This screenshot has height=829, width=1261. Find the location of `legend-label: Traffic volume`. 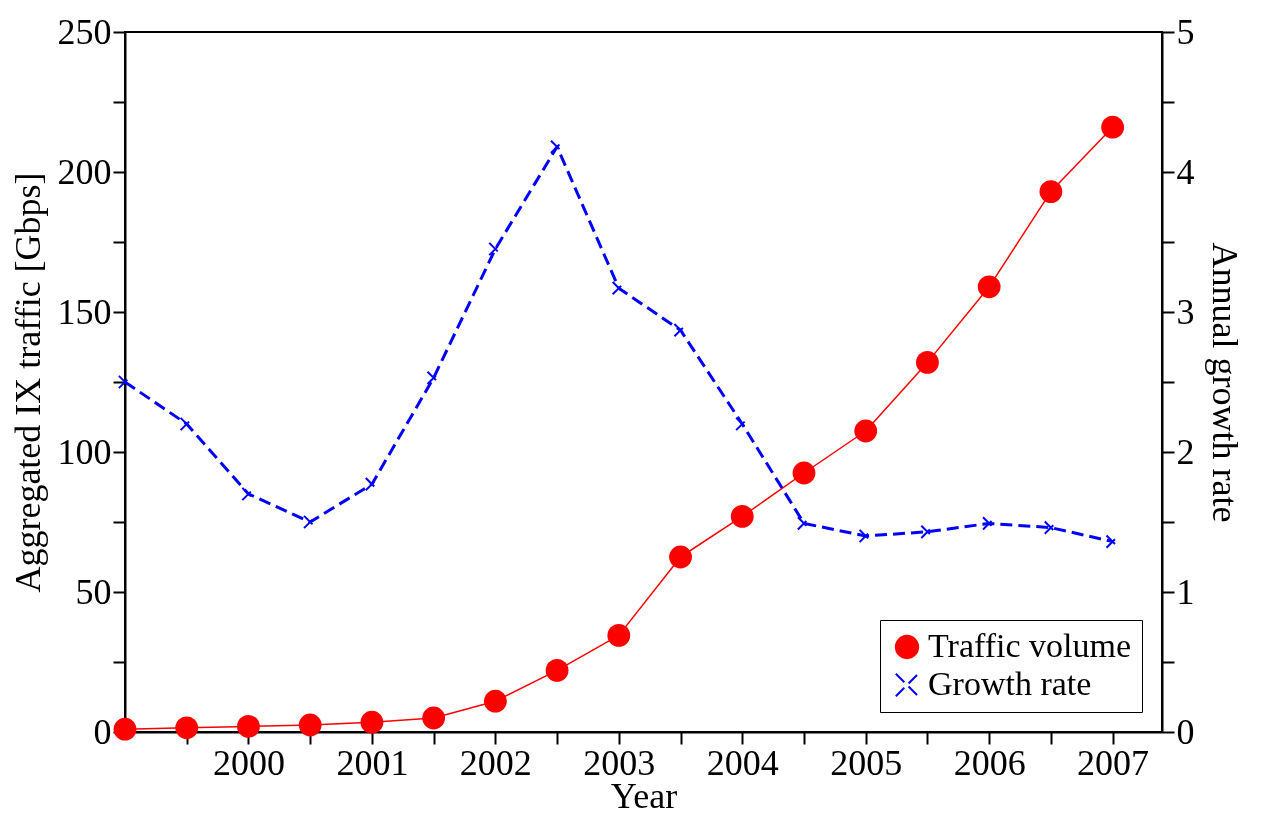

legend-label: Traffic volume is located at coordinates (1030, 645).